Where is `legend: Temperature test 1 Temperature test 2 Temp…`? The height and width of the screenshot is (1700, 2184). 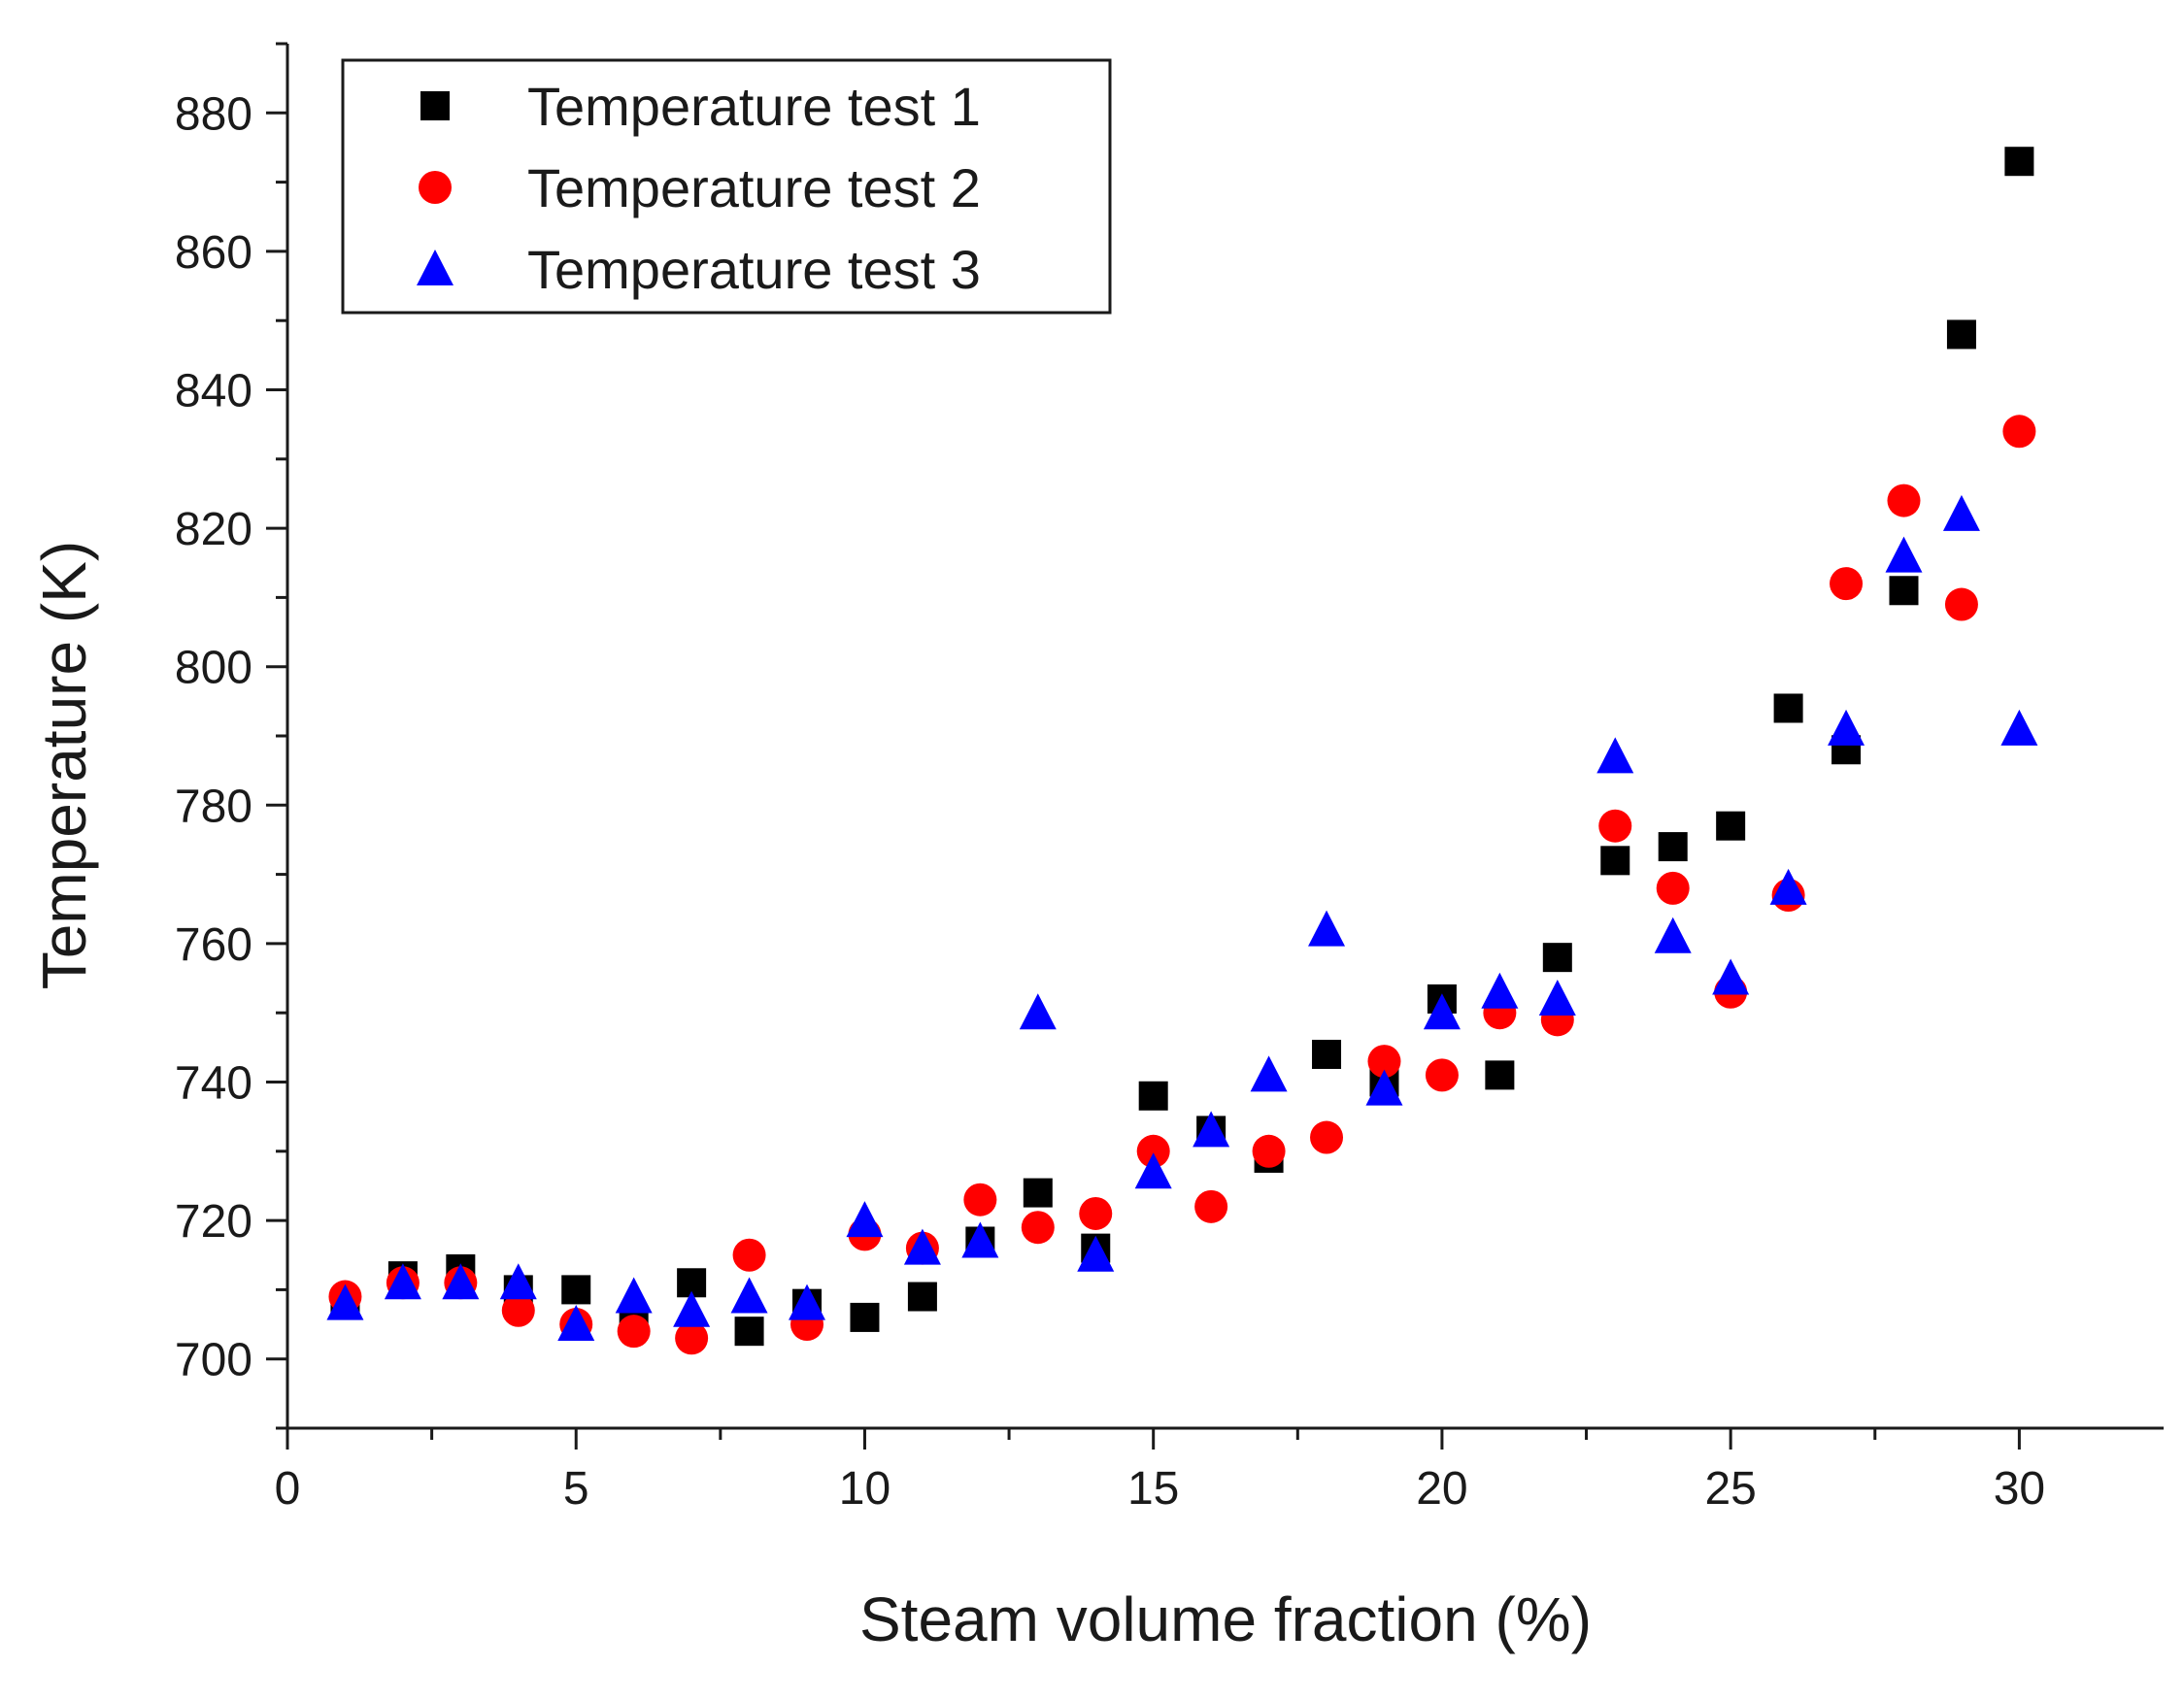
legend: Temperature test 1 Temperature test 2 Temp… is located at coordinates (726, 186).